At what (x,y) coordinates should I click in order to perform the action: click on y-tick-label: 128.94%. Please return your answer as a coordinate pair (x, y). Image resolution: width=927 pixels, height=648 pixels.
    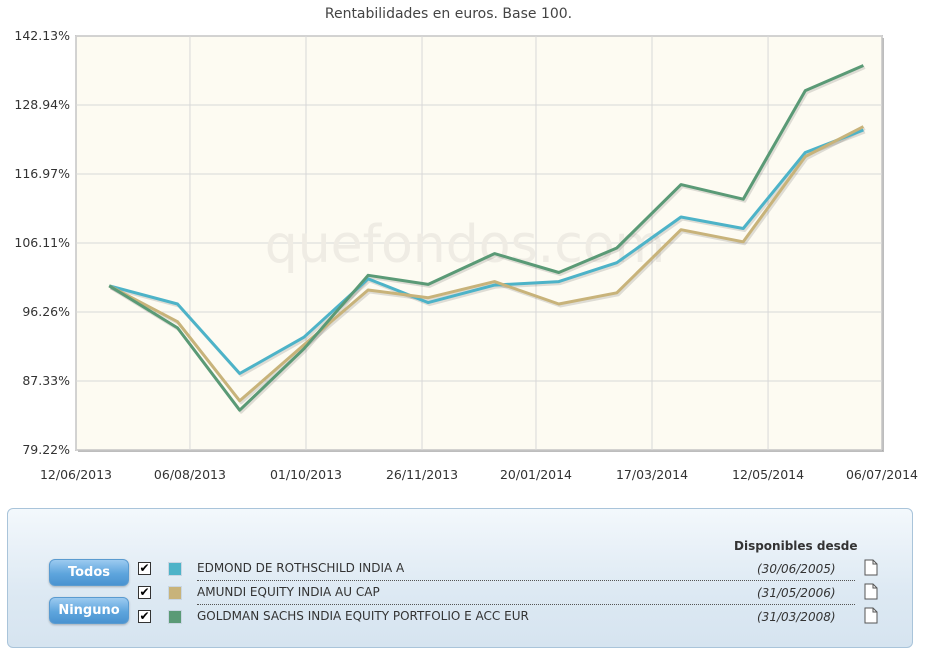
    Looking at the image, I should click on (42, 104).